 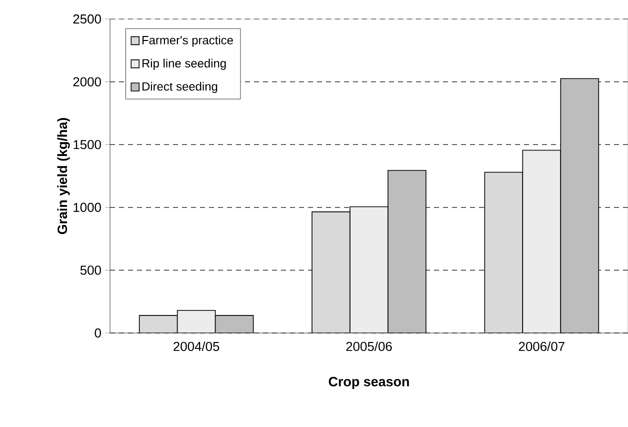 What do you see at coordinates (87, 81) in the screenshot?
I see `y-tick-label: 2000` at bounding box center [87, 81].